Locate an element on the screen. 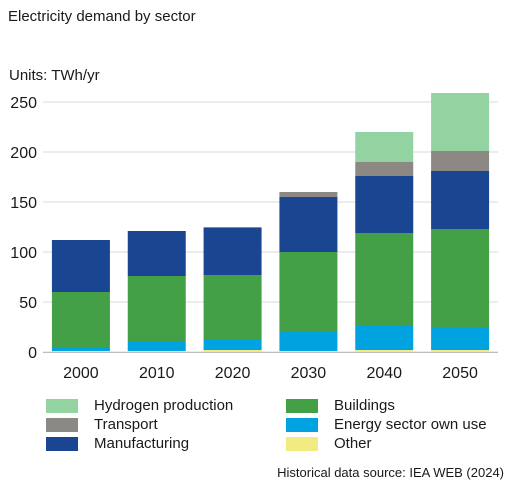 The width and height of the screenshot is (518, 499). bar-segment-other-2050 is located at coordinates (460, 351).